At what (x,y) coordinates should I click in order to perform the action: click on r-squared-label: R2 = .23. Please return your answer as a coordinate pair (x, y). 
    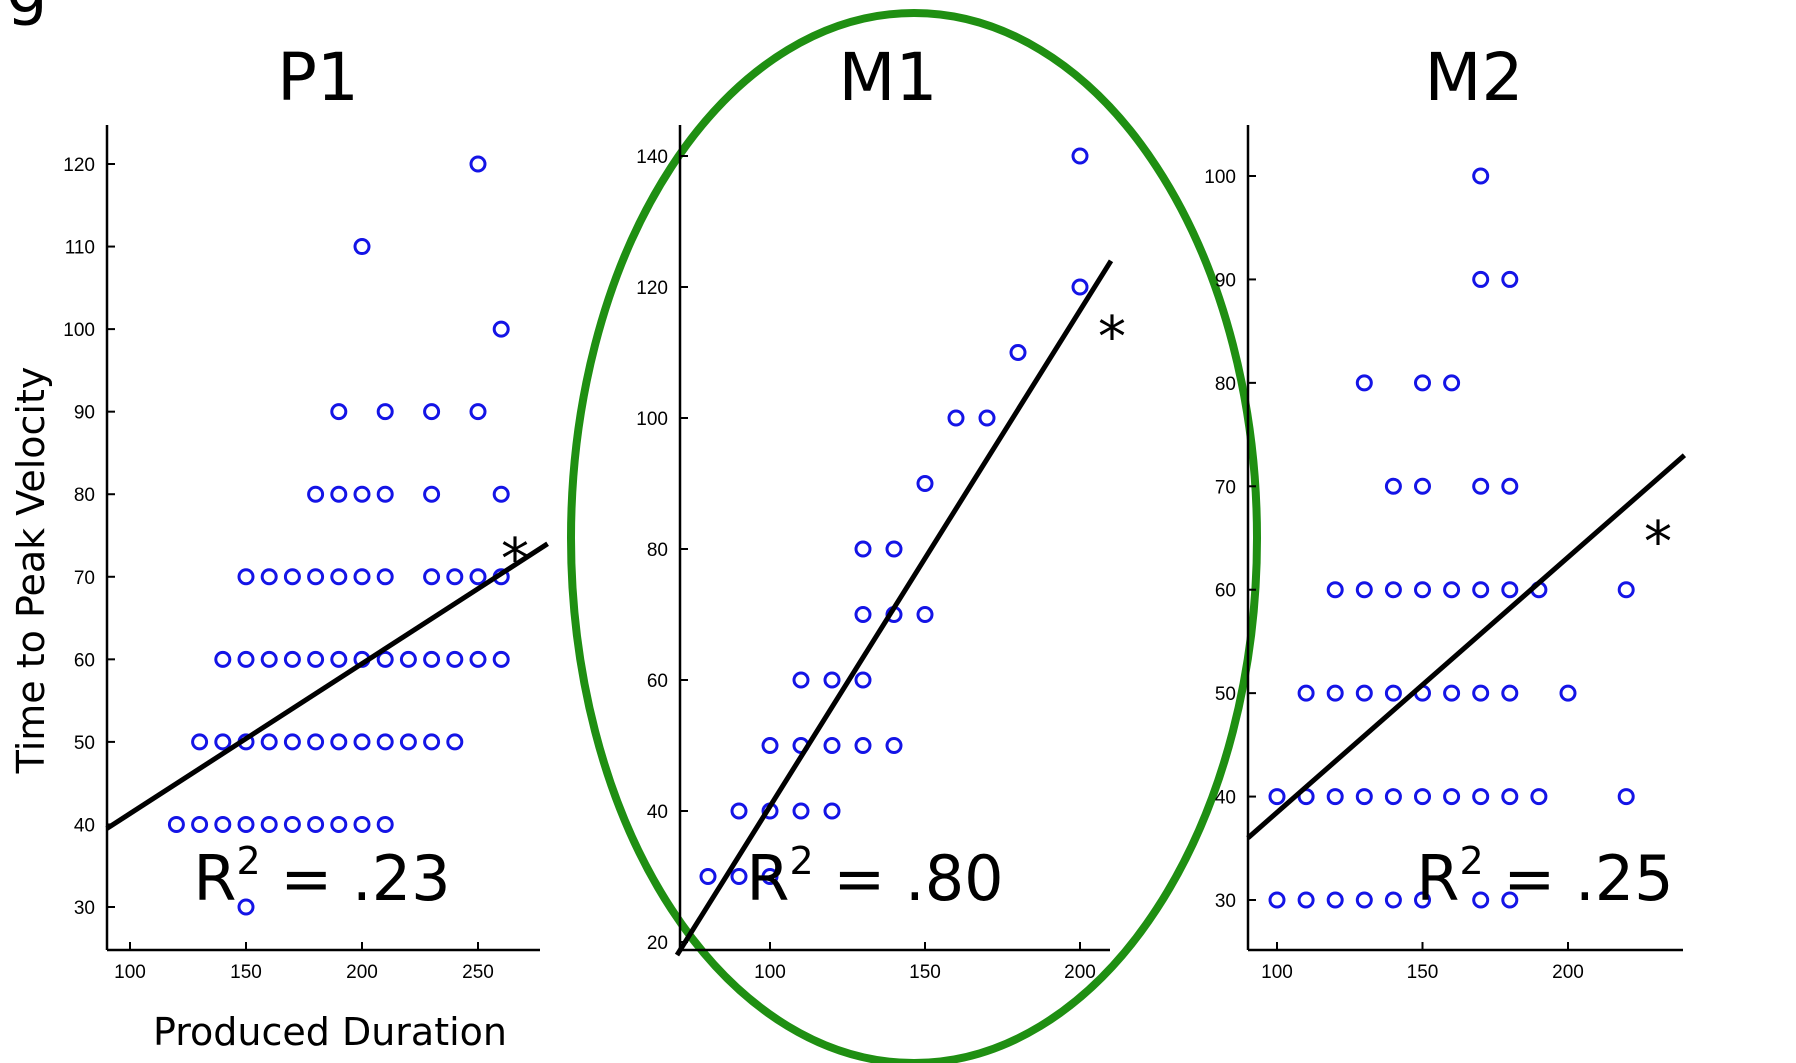
    Looking at the image, I should click on (321, 877).